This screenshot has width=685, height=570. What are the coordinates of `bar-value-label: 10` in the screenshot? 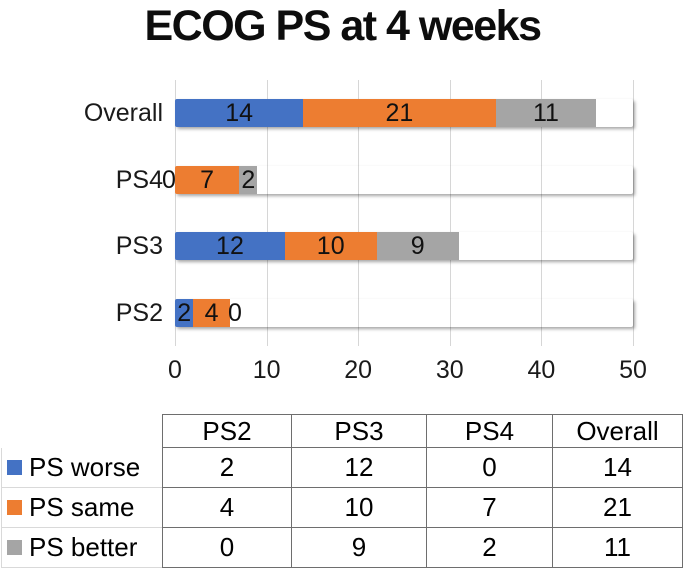 It's located at (330, 246).